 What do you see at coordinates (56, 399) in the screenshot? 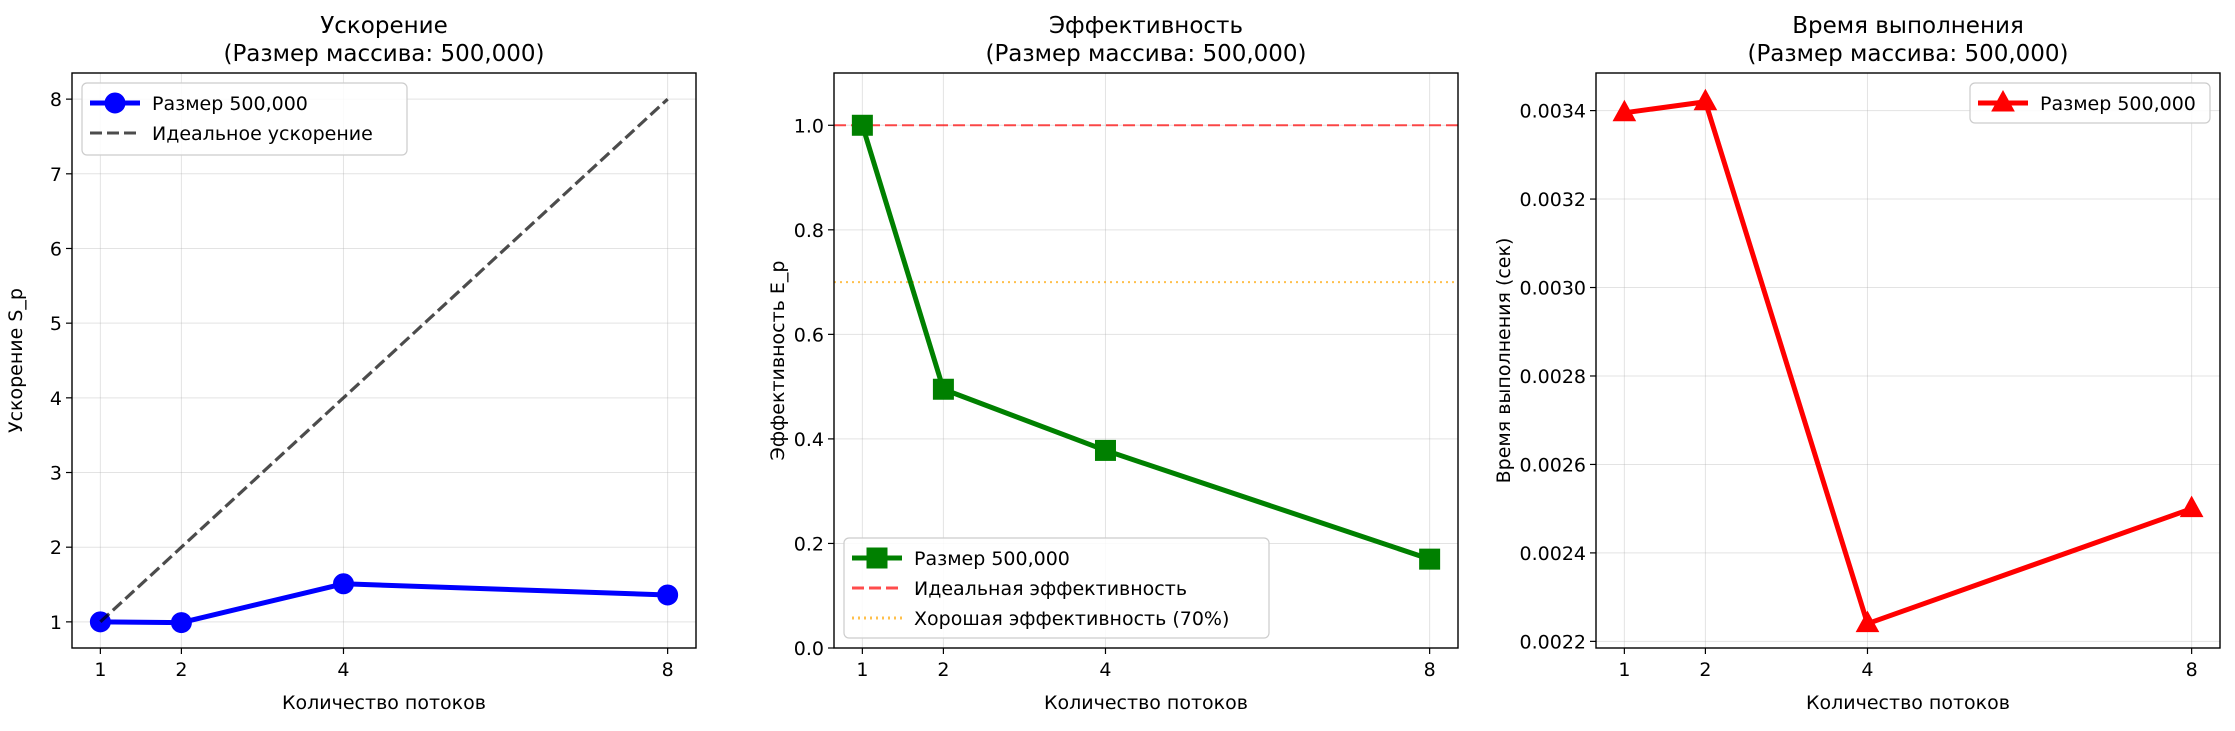
I see `y-tick-label: 4` at bounding box center [56, 399].